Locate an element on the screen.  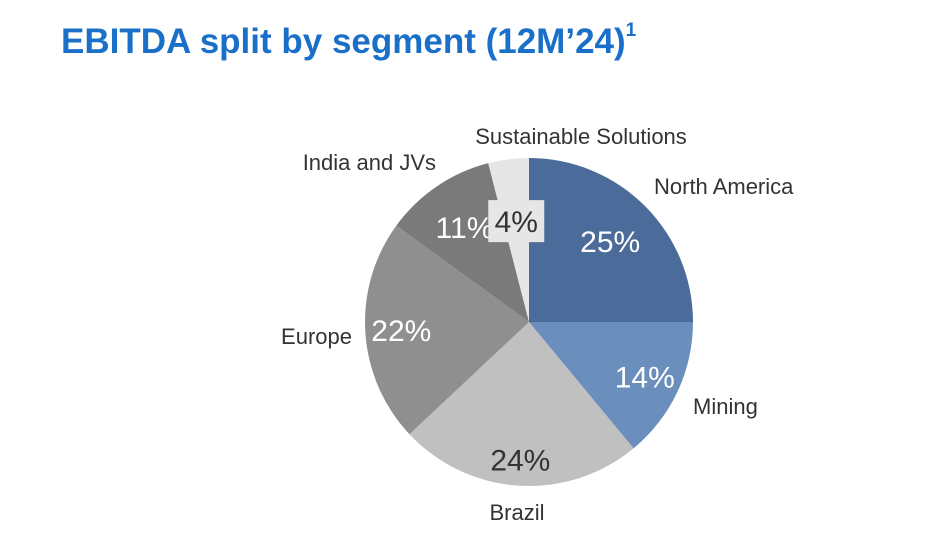
category-label: Europe is located at coordinates (316, 336).